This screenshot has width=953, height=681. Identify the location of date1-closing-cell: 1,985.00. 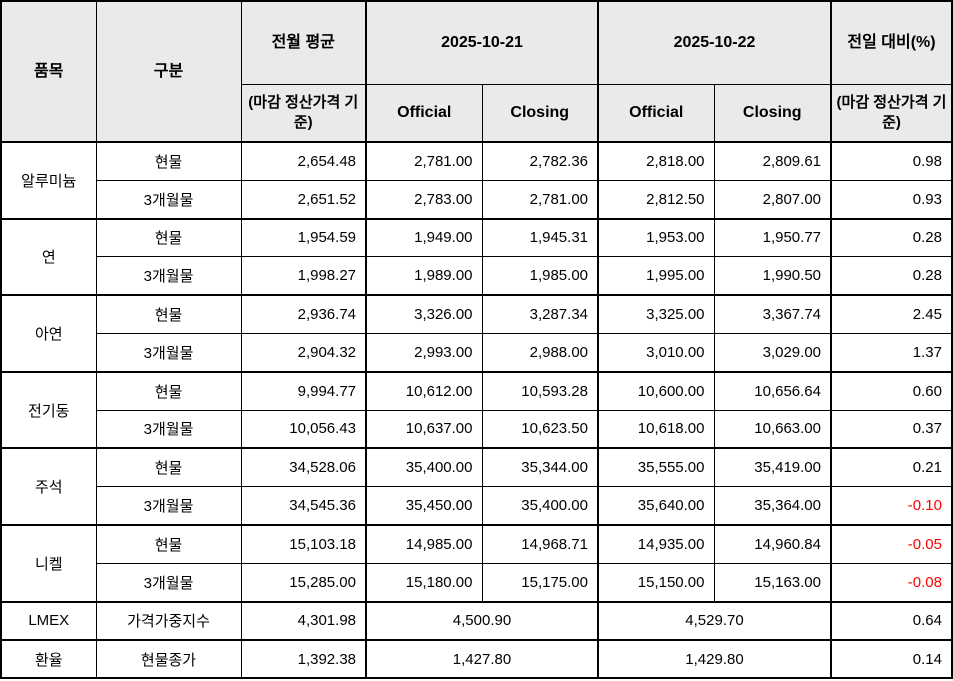
(540, 276).